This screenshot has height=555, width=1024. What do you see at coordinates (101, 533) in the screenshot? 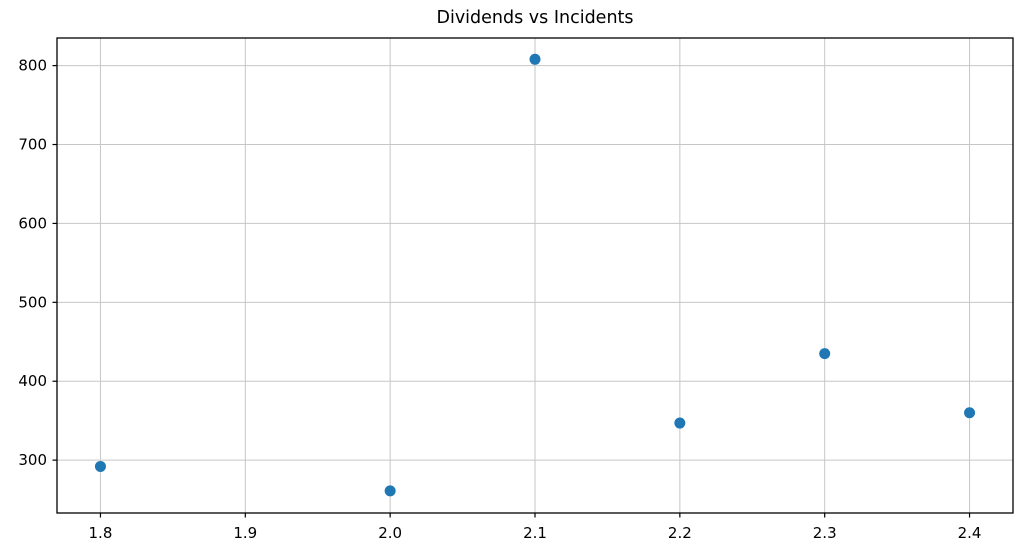
I see `x-tick-label: 1.8` at bounding box center [101, 533].